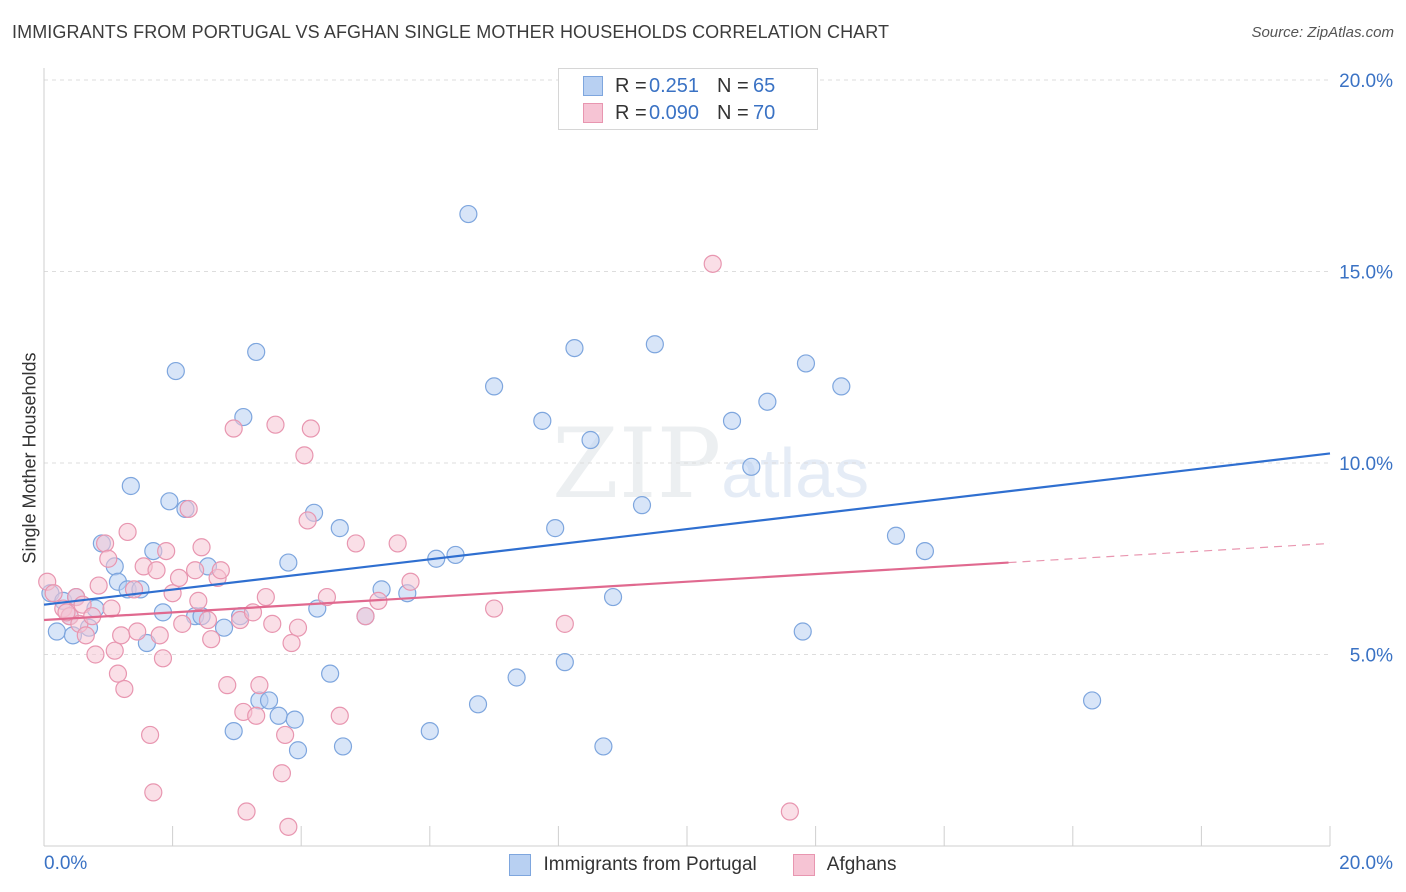 This screenshot has height=892, width=1406. Describe the element at coordinates (764, 112) in the screenshot. I see `n-value: 70` at that location.